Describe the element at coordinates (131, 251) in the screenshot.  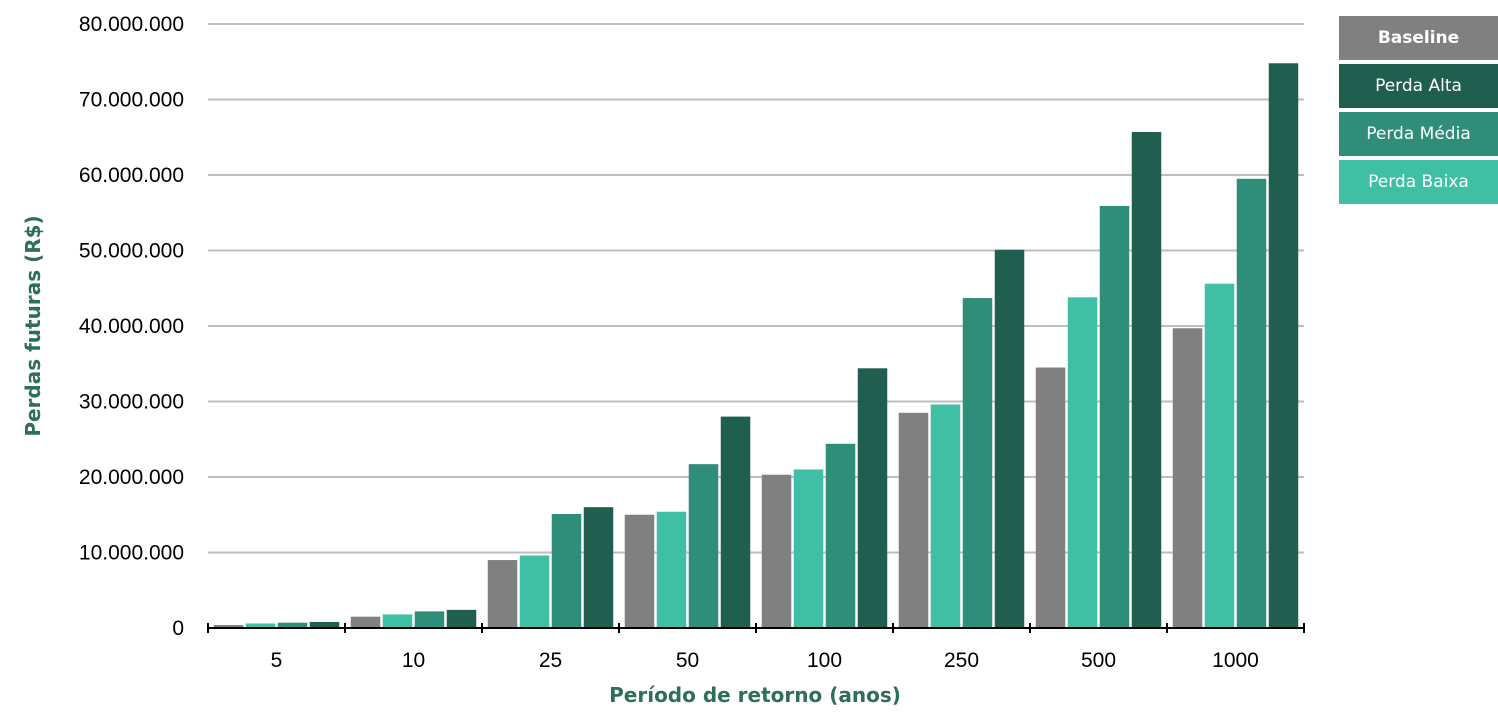
I see `y-tick-label: 50.000.000` at that location.